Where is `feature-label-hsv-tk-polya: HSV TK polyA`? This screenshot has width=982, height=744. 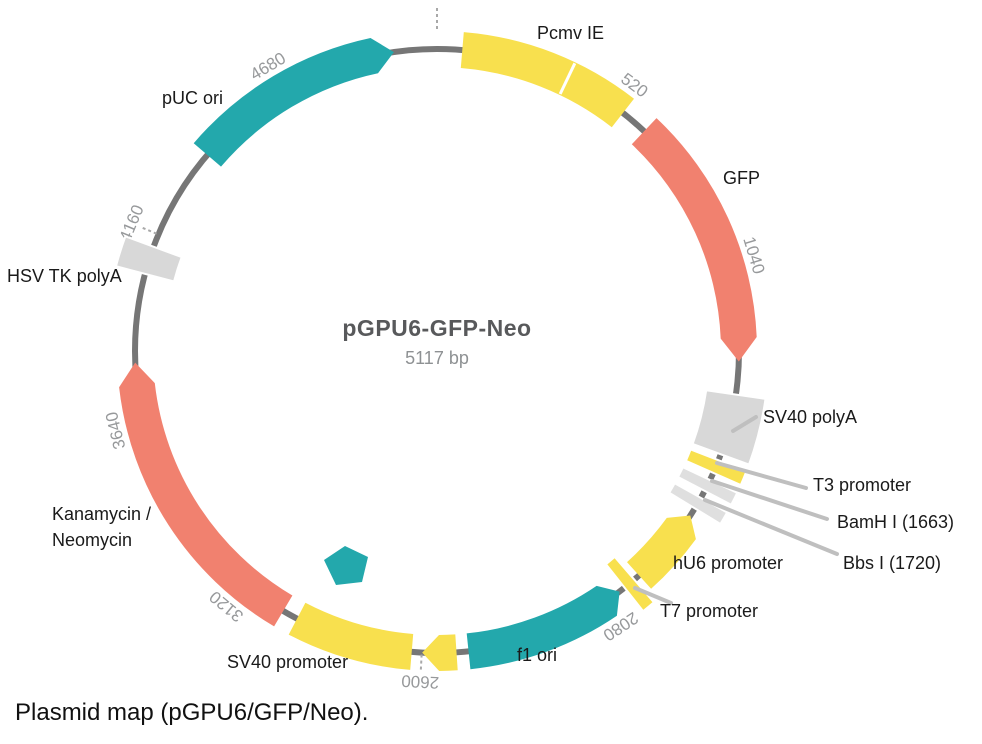
feature-label-hsv-tk-polya: HSV TK polyA is located at coordinates (64, 276).